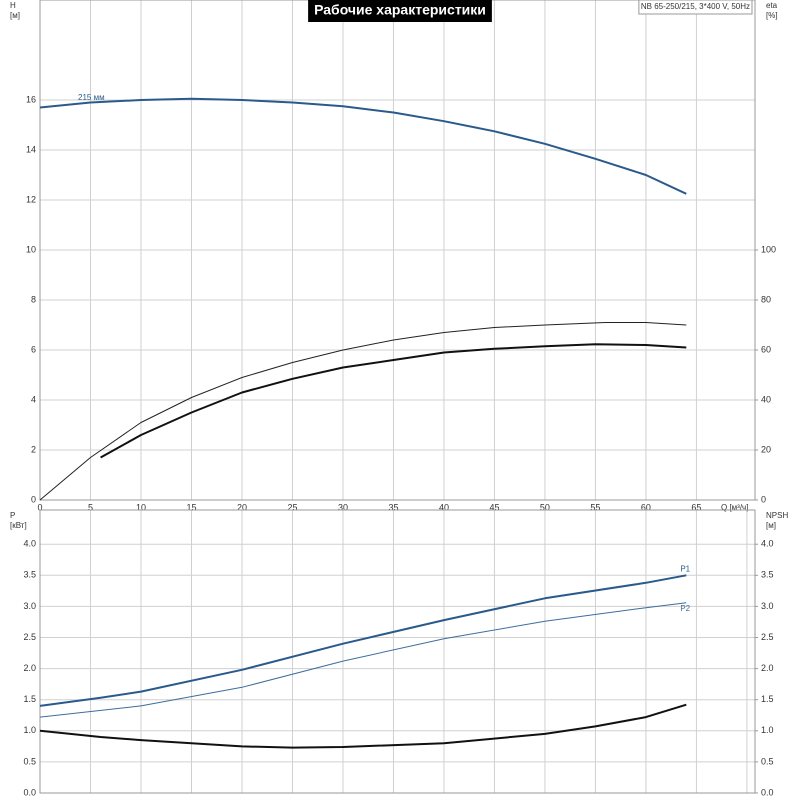  Describe the element at coordinates (766, 299) in the screenshot. I see `y2-tick-label: 80` at that location.